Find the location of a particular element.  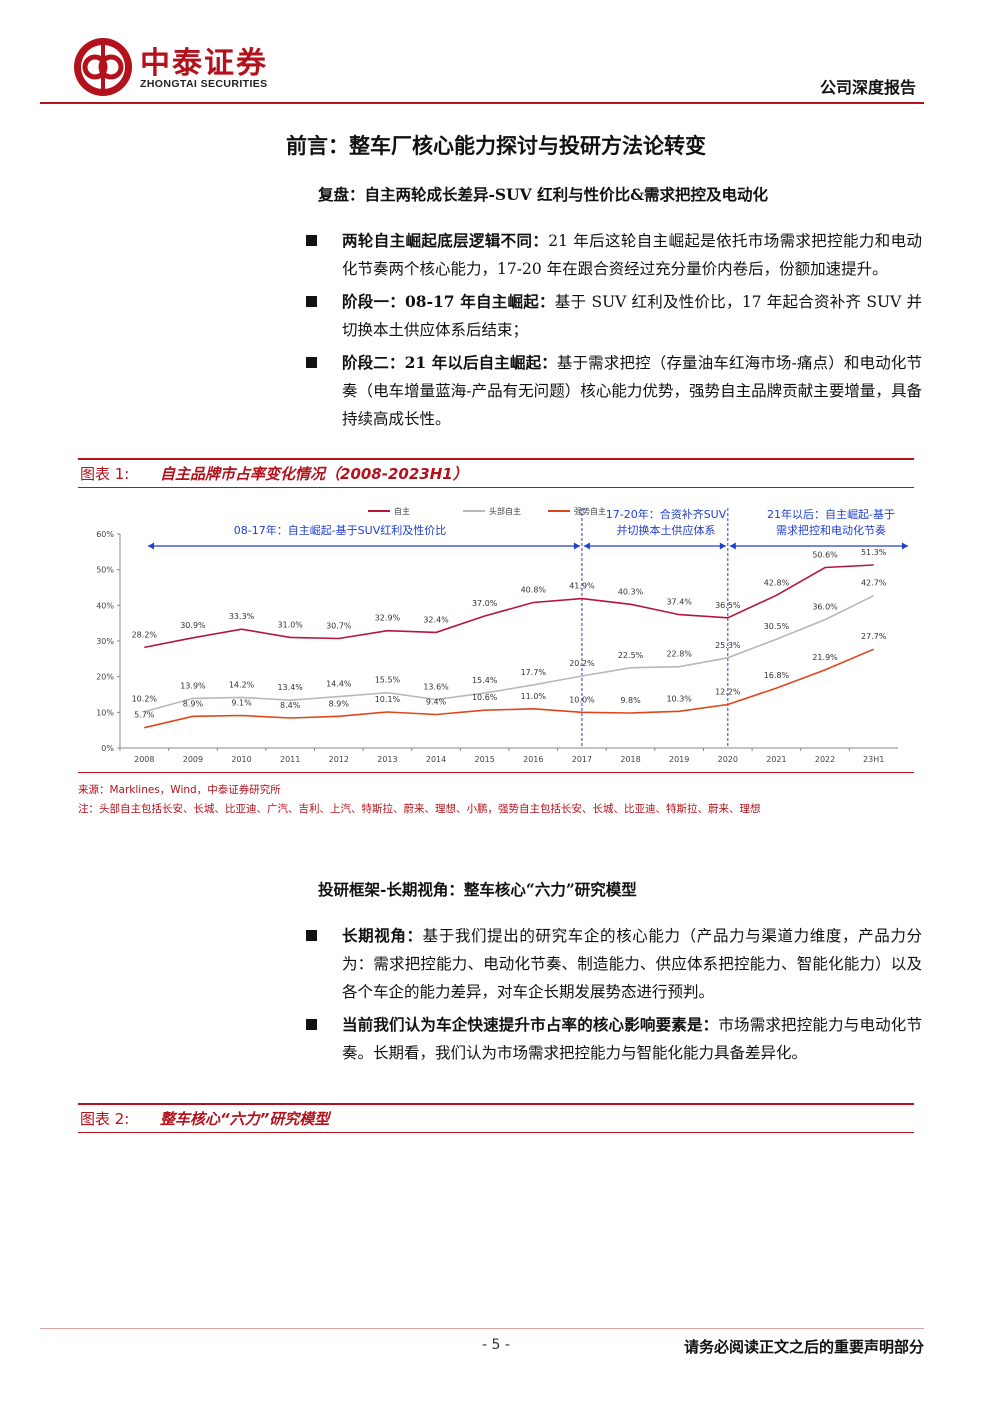

caption-bottom-rule is located at coordinates (496, 487).